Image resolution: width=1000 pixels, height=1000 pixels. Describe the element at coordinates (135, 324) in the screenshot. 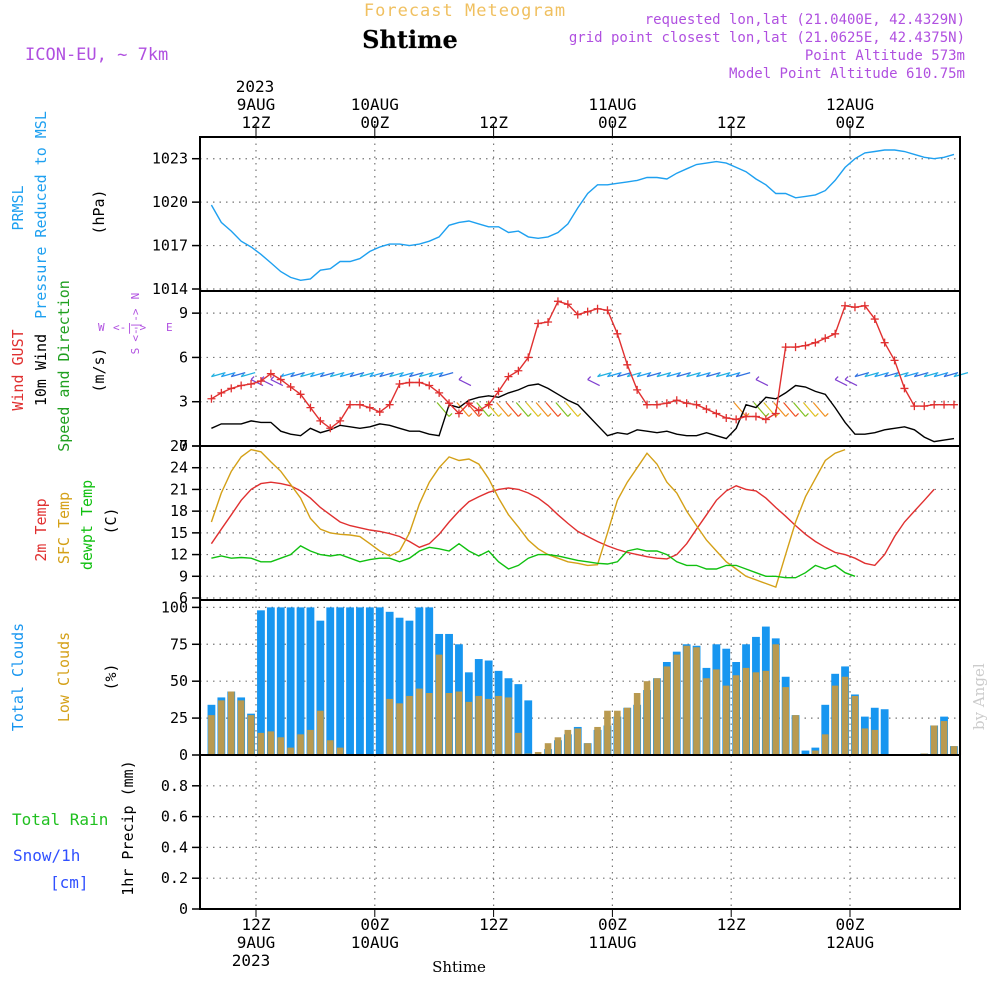

I see `compass-ns-arrows: <-|->` at that location.